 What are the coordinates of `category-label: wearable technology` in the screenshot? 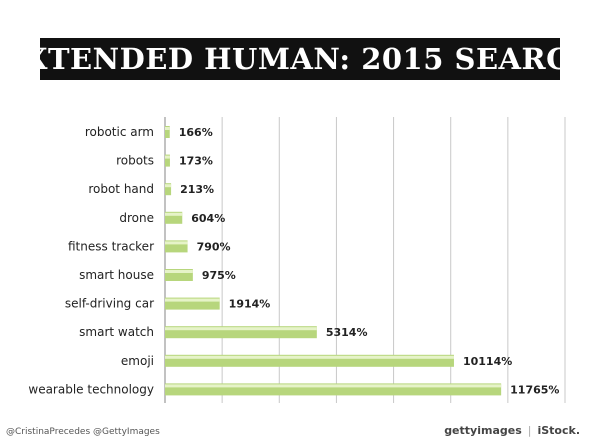 It's located at (91, 389).